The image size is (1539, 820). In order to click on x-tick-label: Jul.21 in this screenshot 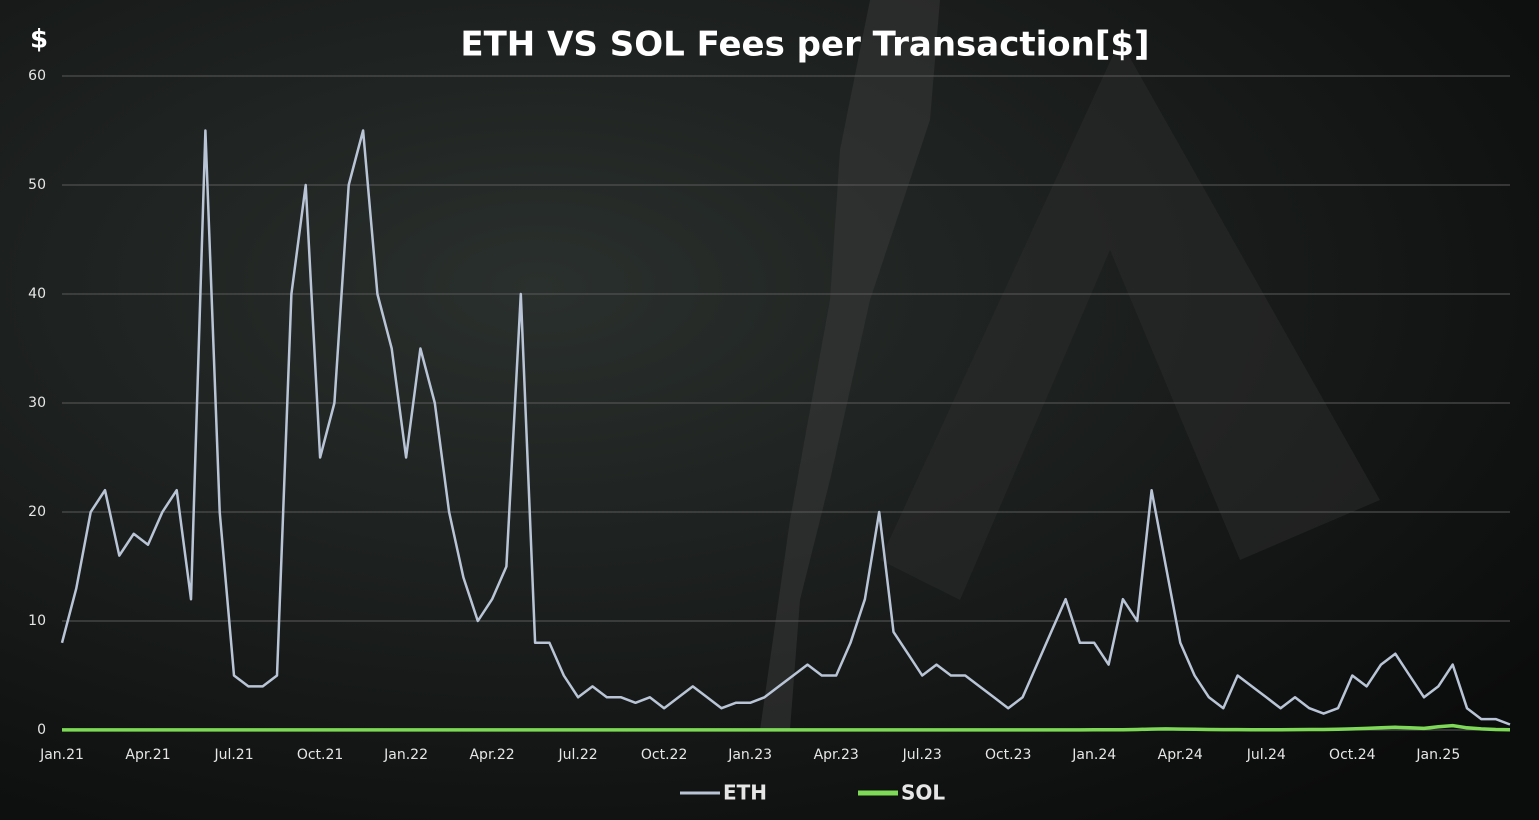, I will do `click(233, 755)`.